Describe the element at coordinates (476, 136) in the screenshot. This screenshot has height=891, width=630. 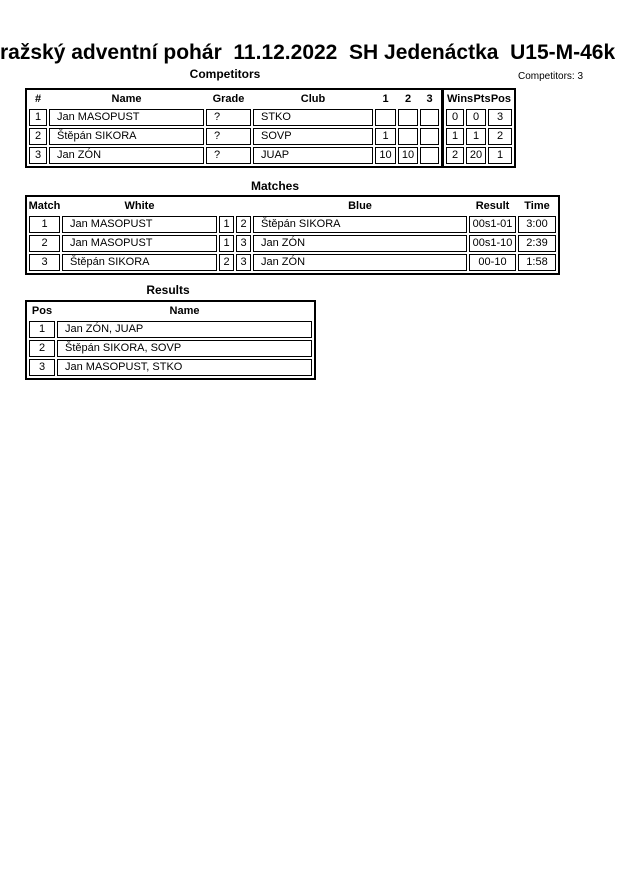
I see `cell-pts: 1` at that location.